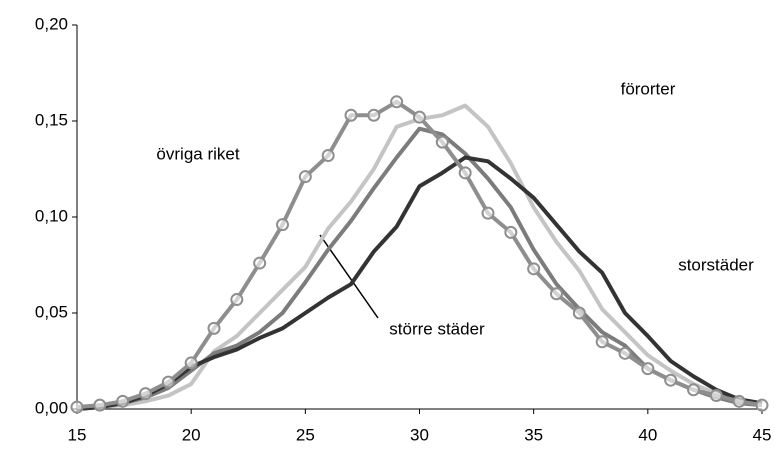 Image resolution: width=774 pixels, height=458 pixels. Describe the element at coordinates (437, 328) in the screenshot. I see `series-label: större städer` at that location.